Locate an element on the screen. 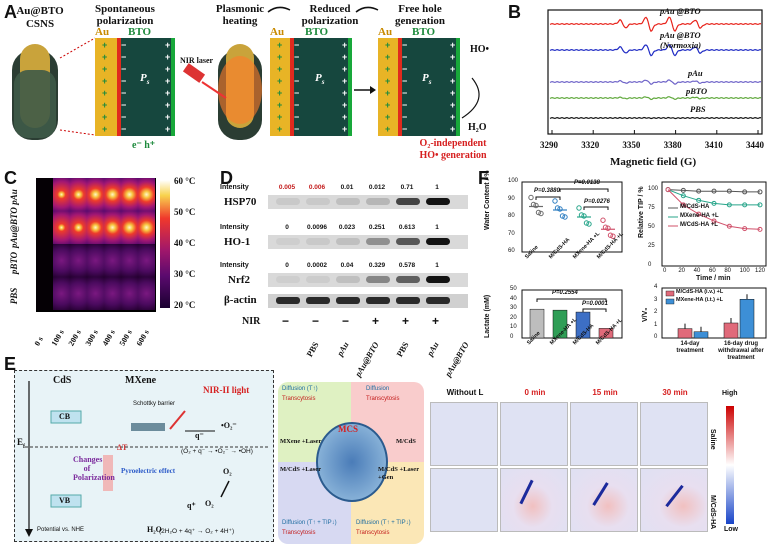 The image size is (771, 546). cds-label: CdS is located at coordinates (62, 380).